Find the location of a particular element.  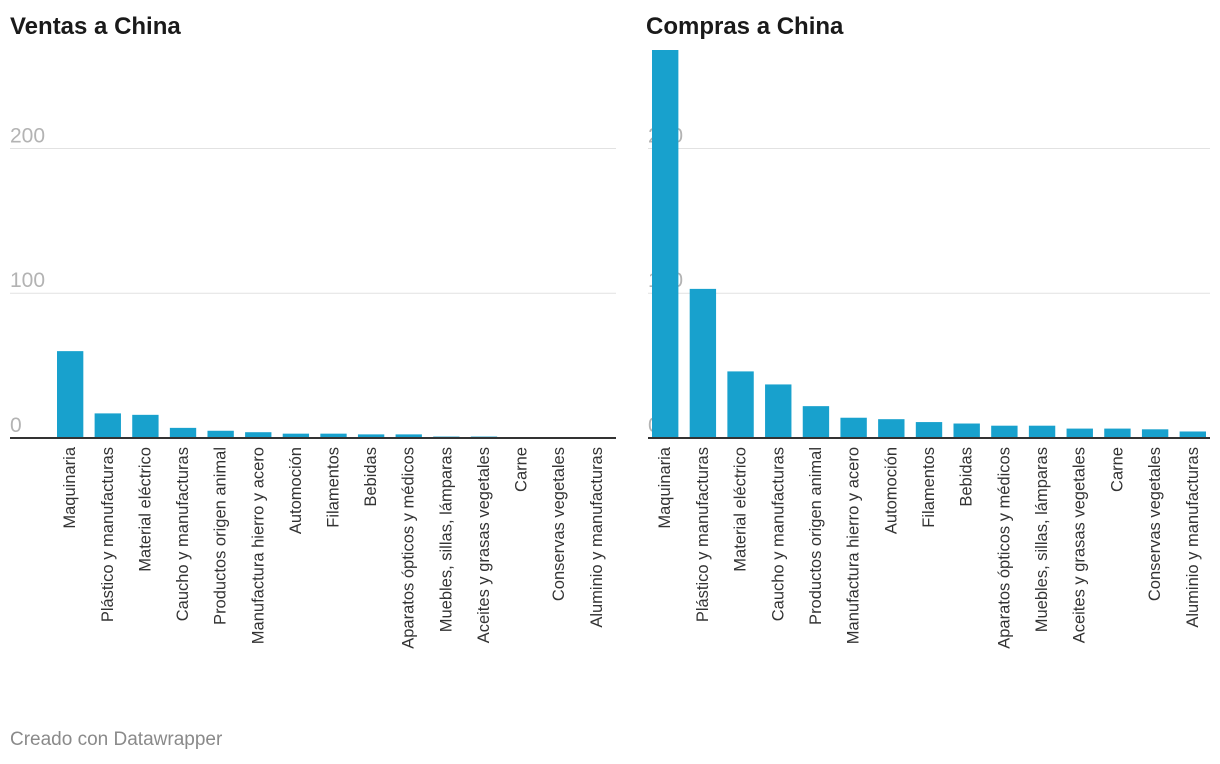

chart-title: Ventas a China is located at coordinates (95, 26).